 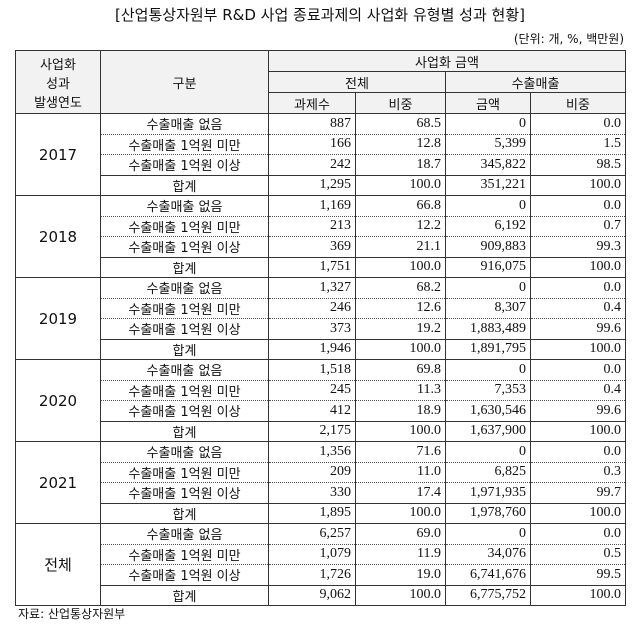 I want to click on number-cell: 18.7, so click(x=400, y=165).